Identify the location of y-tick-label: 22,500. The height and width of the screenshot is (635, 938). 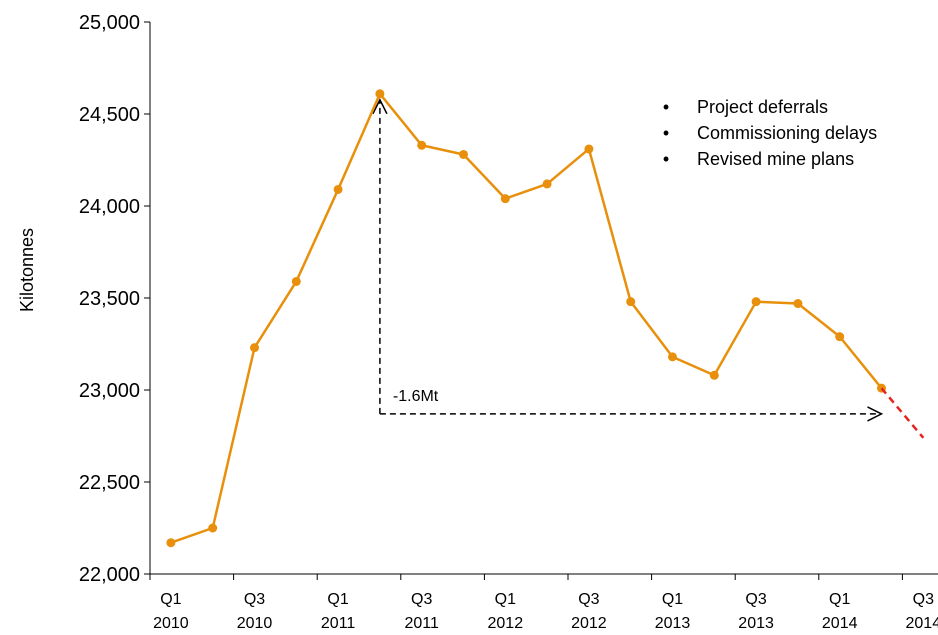
(109, 483).